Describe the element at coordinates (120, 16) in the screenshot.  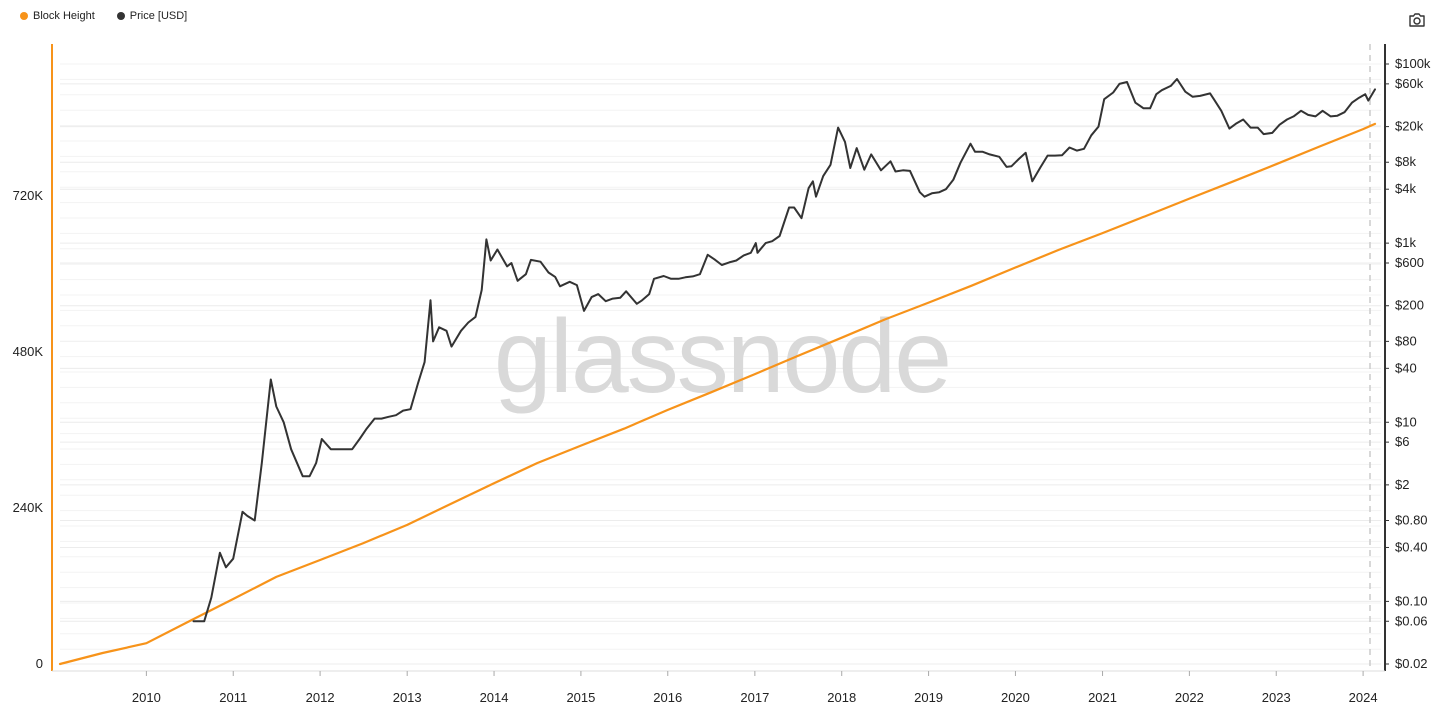
I see `legend-dot-price-icon` at that location.